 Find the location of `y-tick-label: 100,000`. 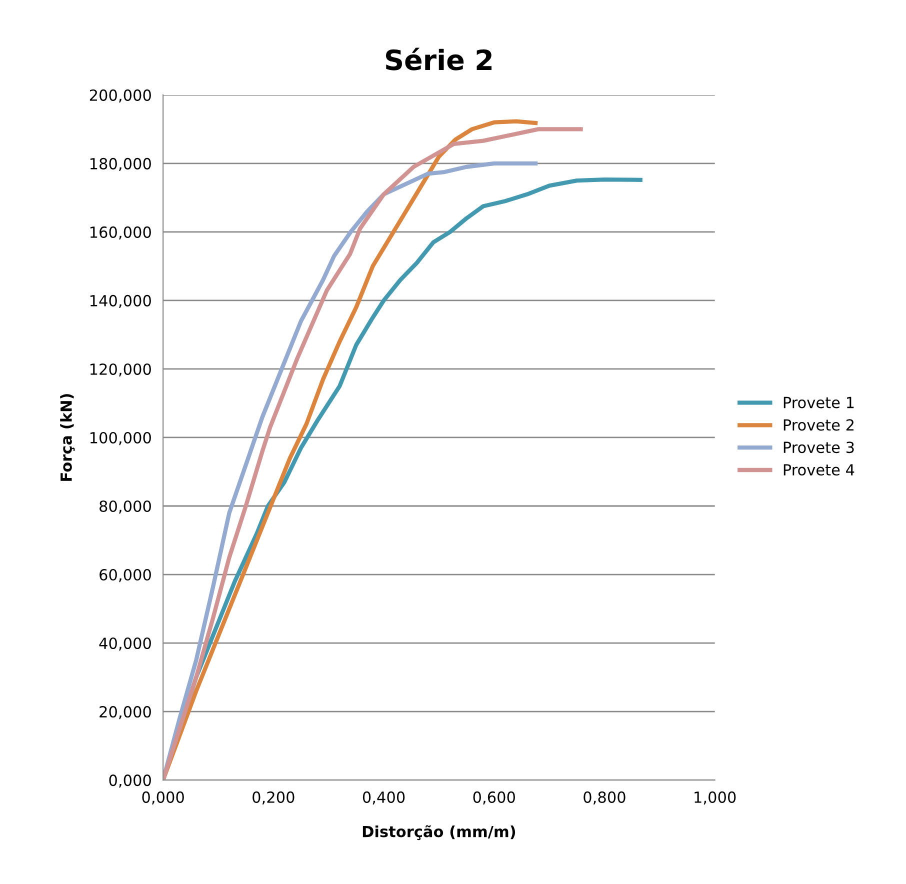

y-tick-label: 100,000 is located at coordinates (120, 439).